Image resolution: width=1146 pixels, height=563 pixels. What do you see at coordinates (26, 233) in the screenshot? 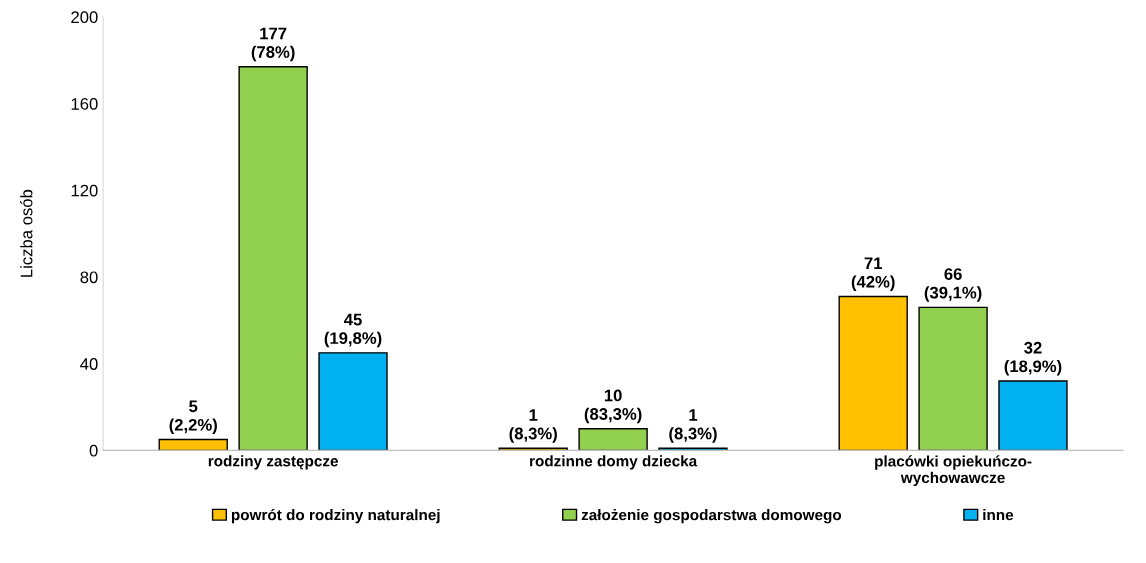
I see `y-axis-title: Liczba osób` at bounding box center [26, 233].